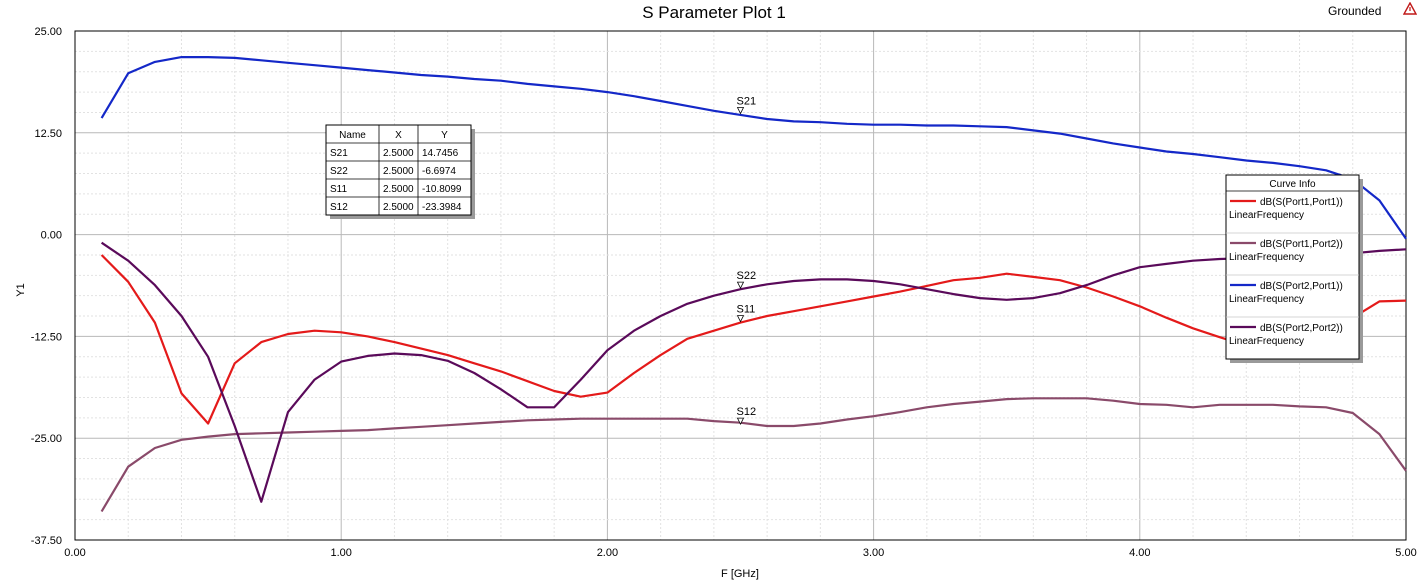  I want to click on y-tick-label: -12.50, so click(46, 337).